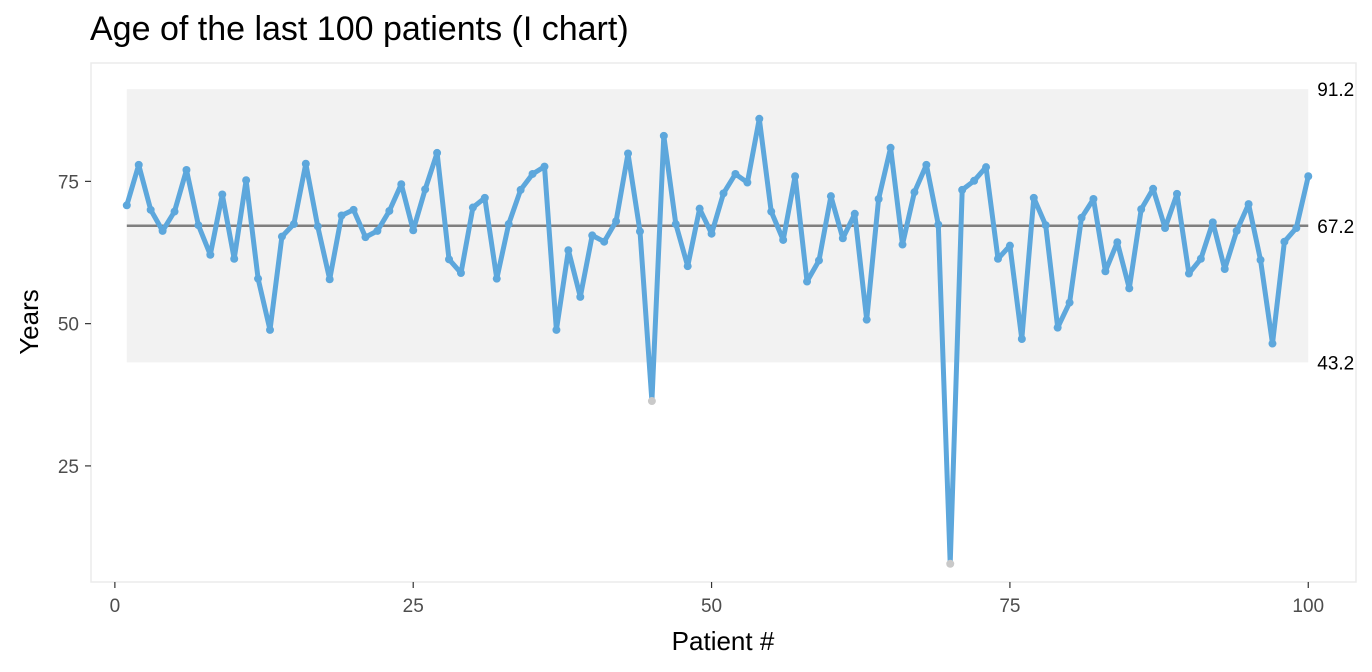  What do you see at coordinates (1009, 606) in the screenshot?
I see `x-tick-label: 75` at bounding box center [1009, 606].